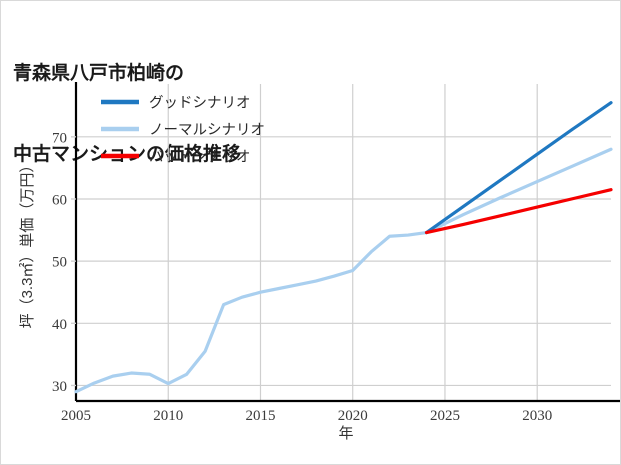 Image resolution: width=621 pixels, height=465 pixels. I want to click on x-tick-label: 2025, so click(445, 416).